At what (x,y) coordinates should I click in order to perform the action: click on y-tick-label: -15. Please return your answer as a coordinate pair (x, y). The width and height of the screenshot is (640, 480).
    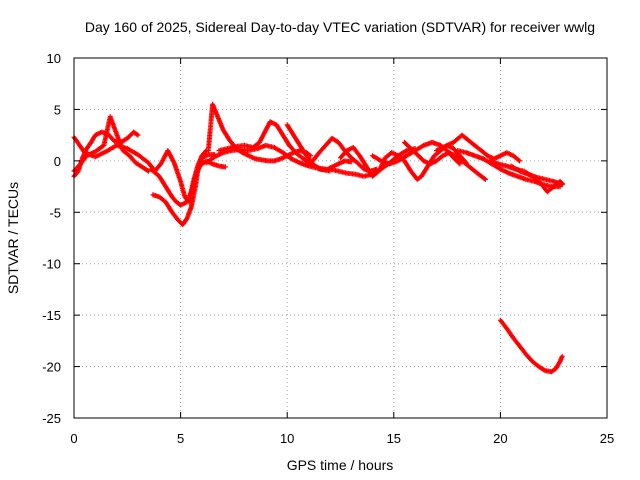
    Looking at the image, I should click on (51, 315).